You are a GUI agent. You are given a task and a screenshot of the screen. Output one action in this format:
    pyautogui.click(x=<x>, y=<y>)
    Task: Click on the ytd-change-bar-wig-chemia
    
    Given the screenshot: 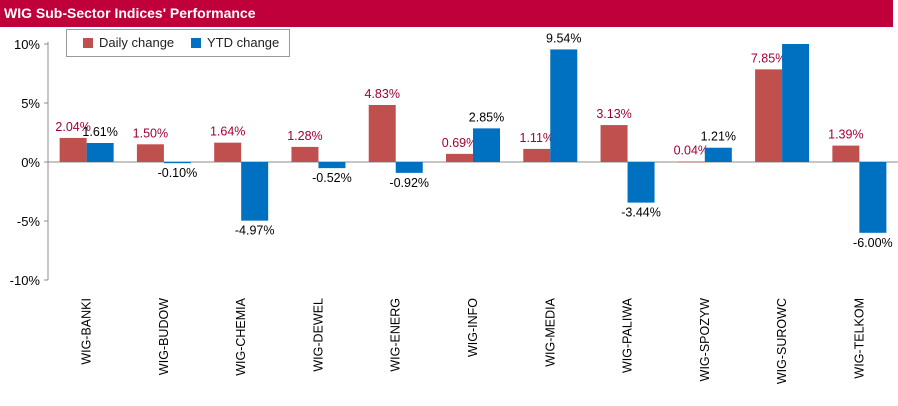 What is the action you would take?
    pyautogui.click(x=255, y=191)
    